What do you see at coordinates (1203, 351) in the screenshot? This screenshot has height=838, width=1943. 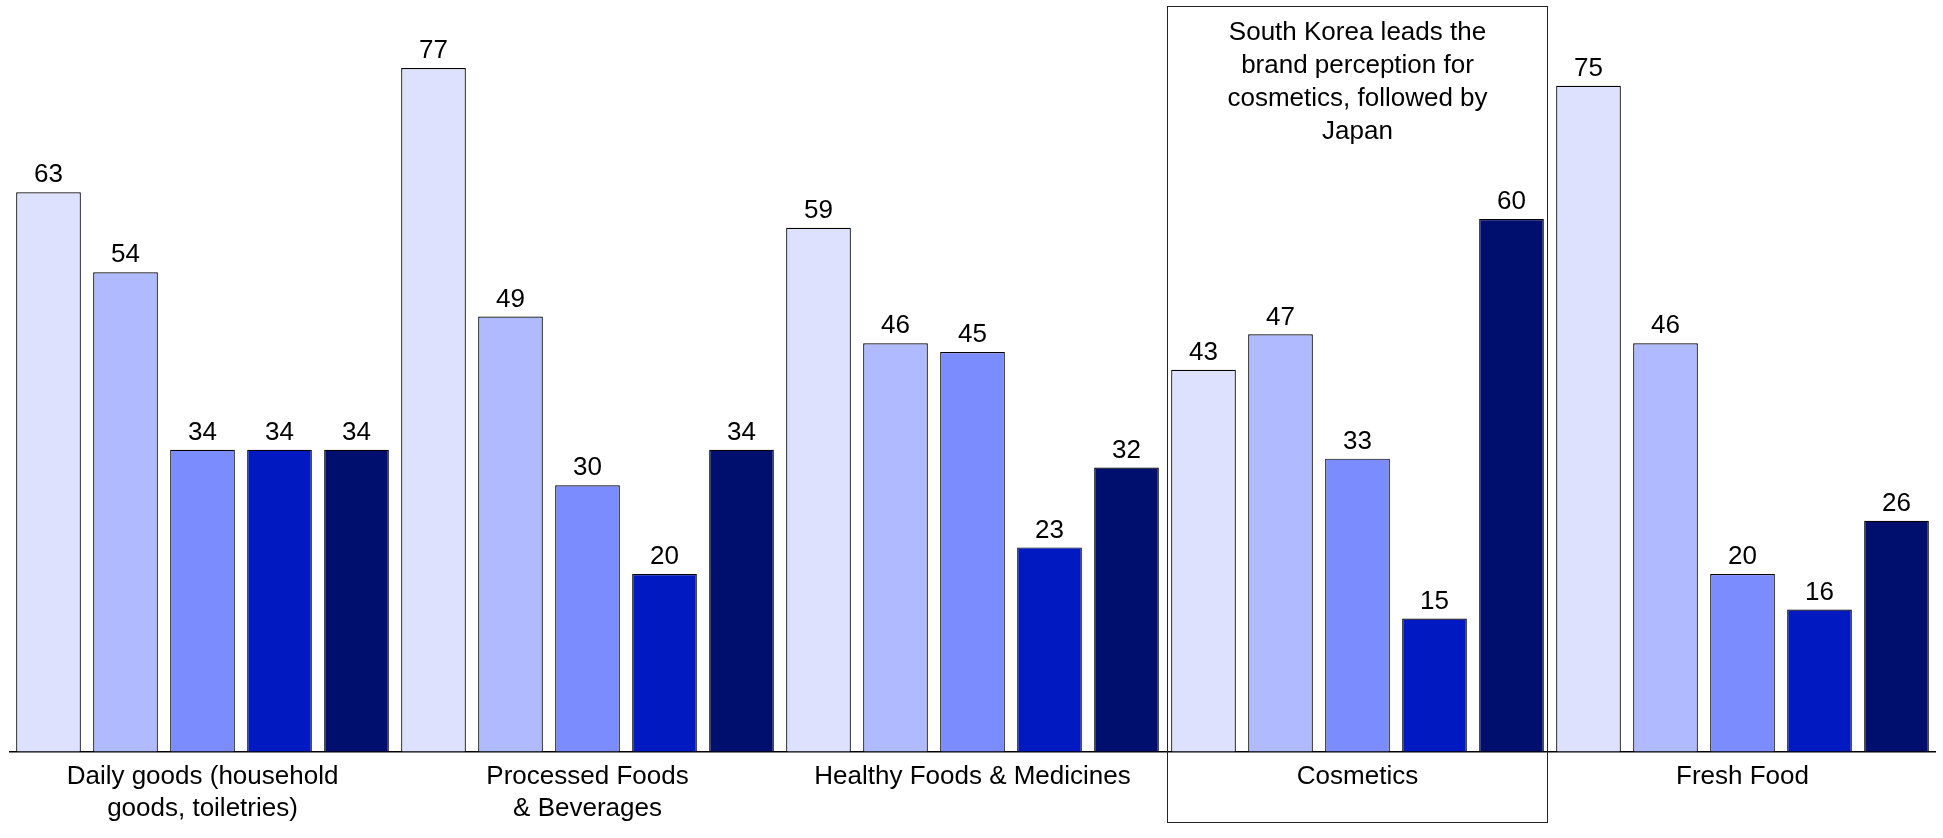 I see `data-label: 43` at bounding box center [1203, 351].